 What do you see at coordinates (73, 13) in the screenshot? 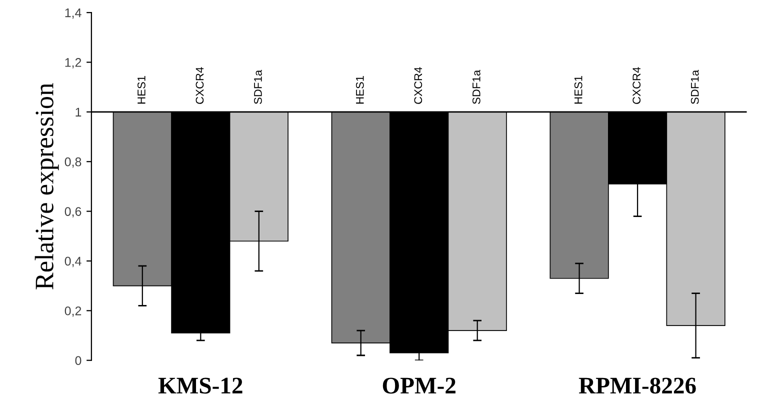
I see `y-tick-label: 1,4` at bounding box center [73, 13].